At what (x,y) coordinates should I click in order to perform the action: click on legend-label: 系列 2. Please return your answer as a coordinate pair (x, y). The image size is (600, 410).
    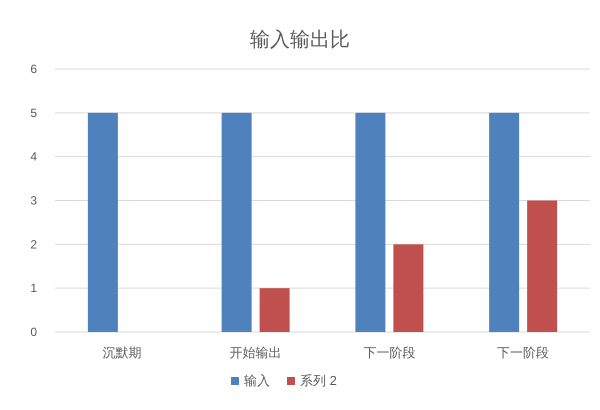
    Looking at the image, I should click on (318, 380).